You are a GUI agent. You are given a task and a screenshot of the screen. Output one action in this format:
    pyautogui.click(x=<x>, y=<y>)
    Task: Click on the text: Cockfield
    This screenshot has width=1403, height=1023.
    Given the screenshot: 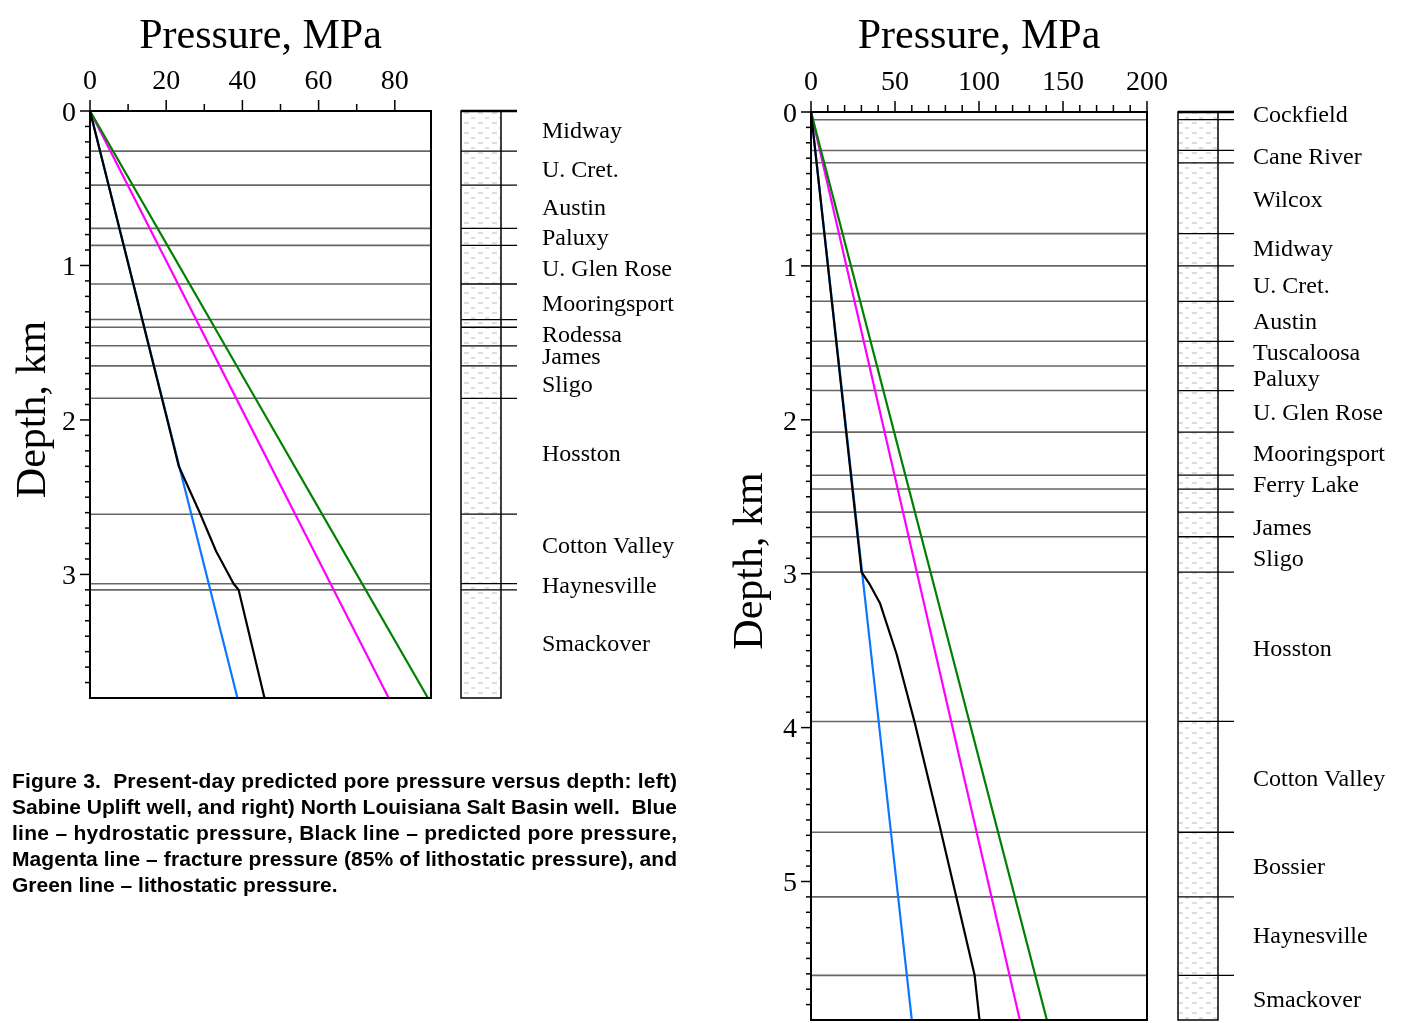 What is the action you would take?
    pyautogui.click(x=1300, y=114)
    